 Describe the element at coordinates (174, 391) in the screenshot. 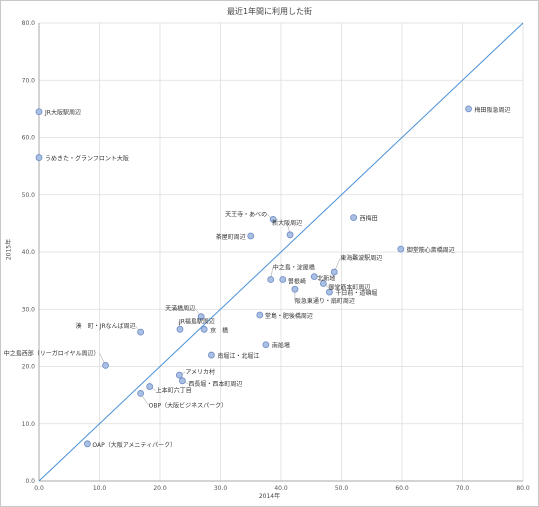

I see `data-label: 上本町六丁目` at that location.